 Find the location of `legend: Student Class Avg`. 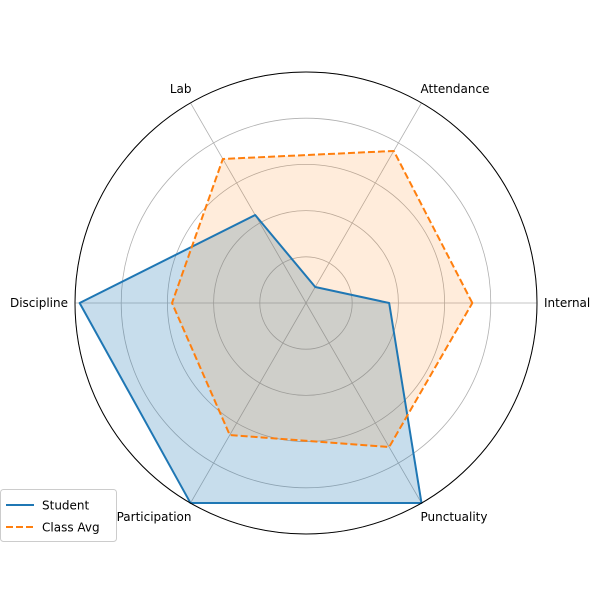

legend: Student Class Avg is located at coordinates (58, 515).